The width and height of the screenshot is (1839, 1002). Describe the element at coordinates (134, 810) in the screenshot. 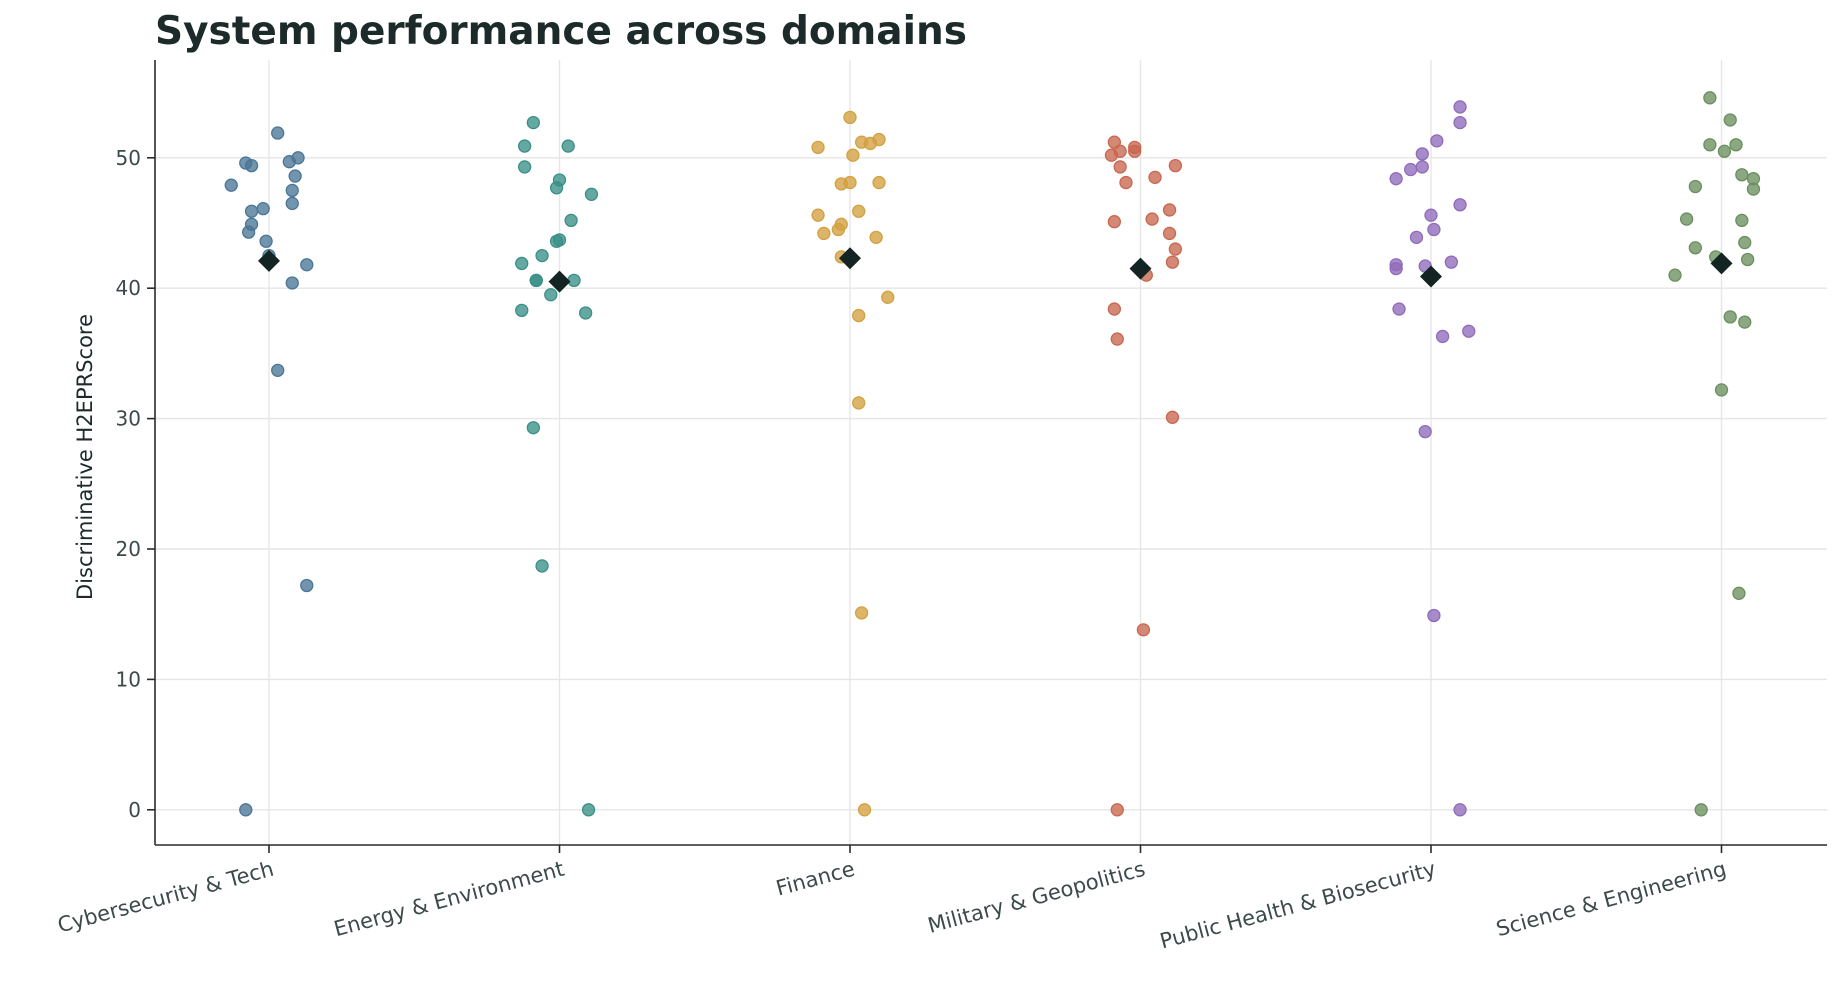

I see `y-tick-label: 0` at that location.